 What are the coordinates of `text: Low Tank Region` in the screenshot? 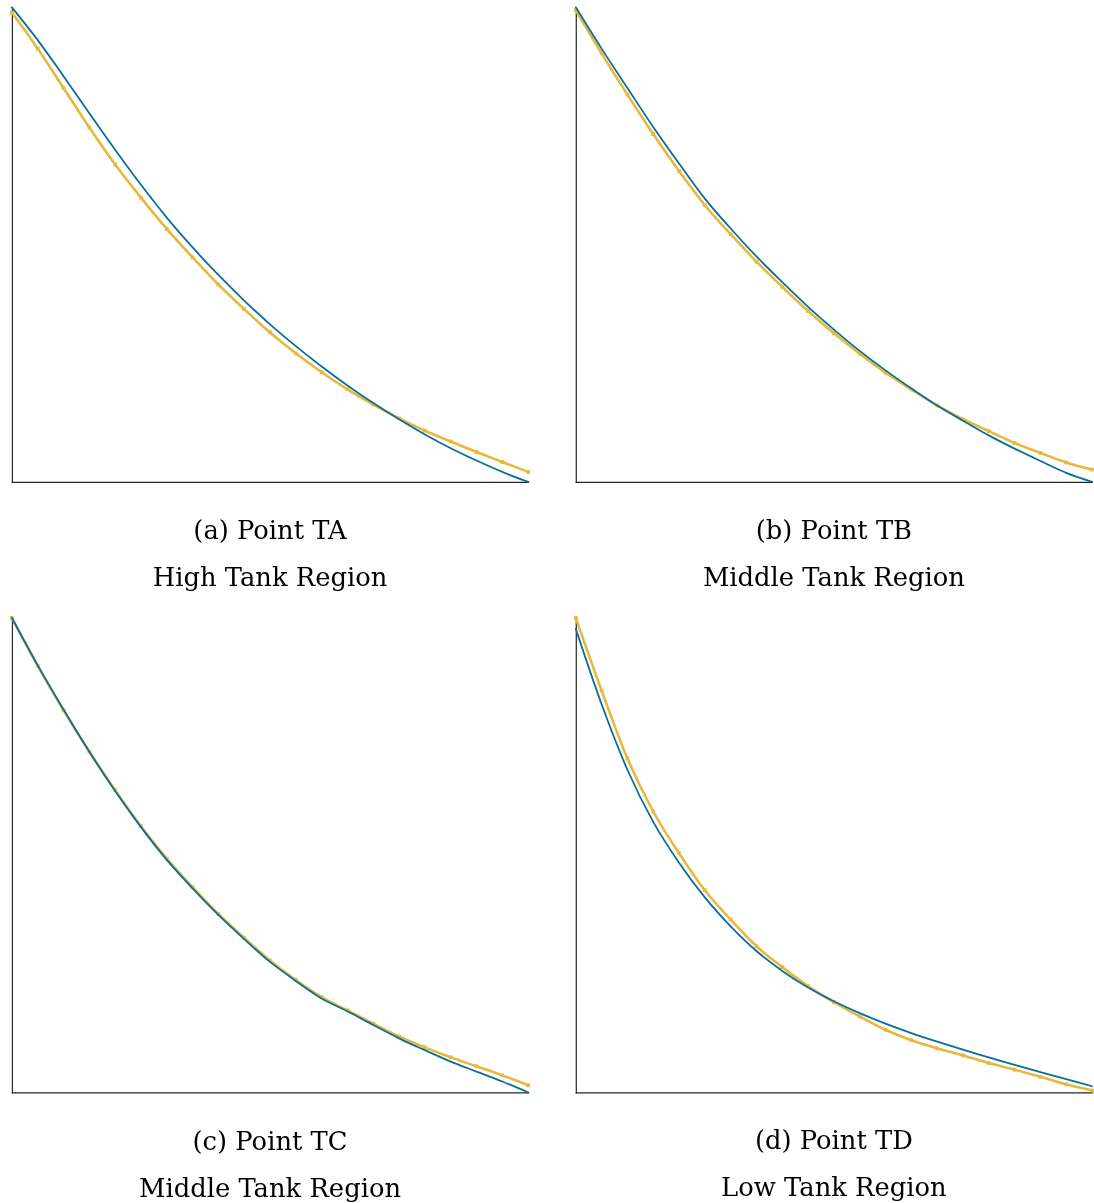 It's located at (834, 1186).